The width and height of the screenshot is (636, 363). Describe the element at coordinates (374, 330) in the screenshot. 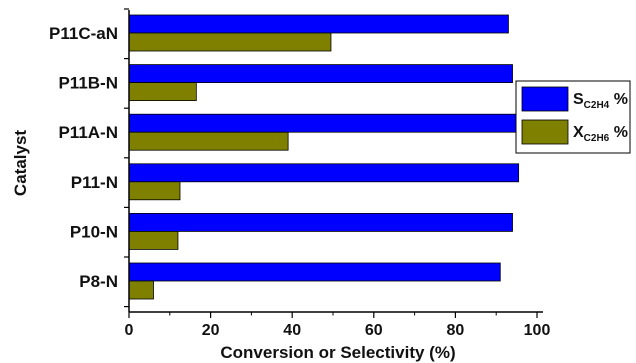

I see `x-tick-label: 60` at that location.